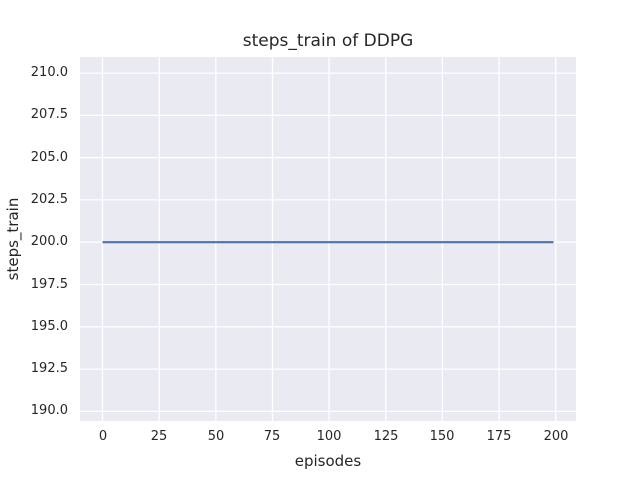 The height and width of the screenshot is (480, 640). I want to click on y-tick-label: 197.5, so click(49, 284).